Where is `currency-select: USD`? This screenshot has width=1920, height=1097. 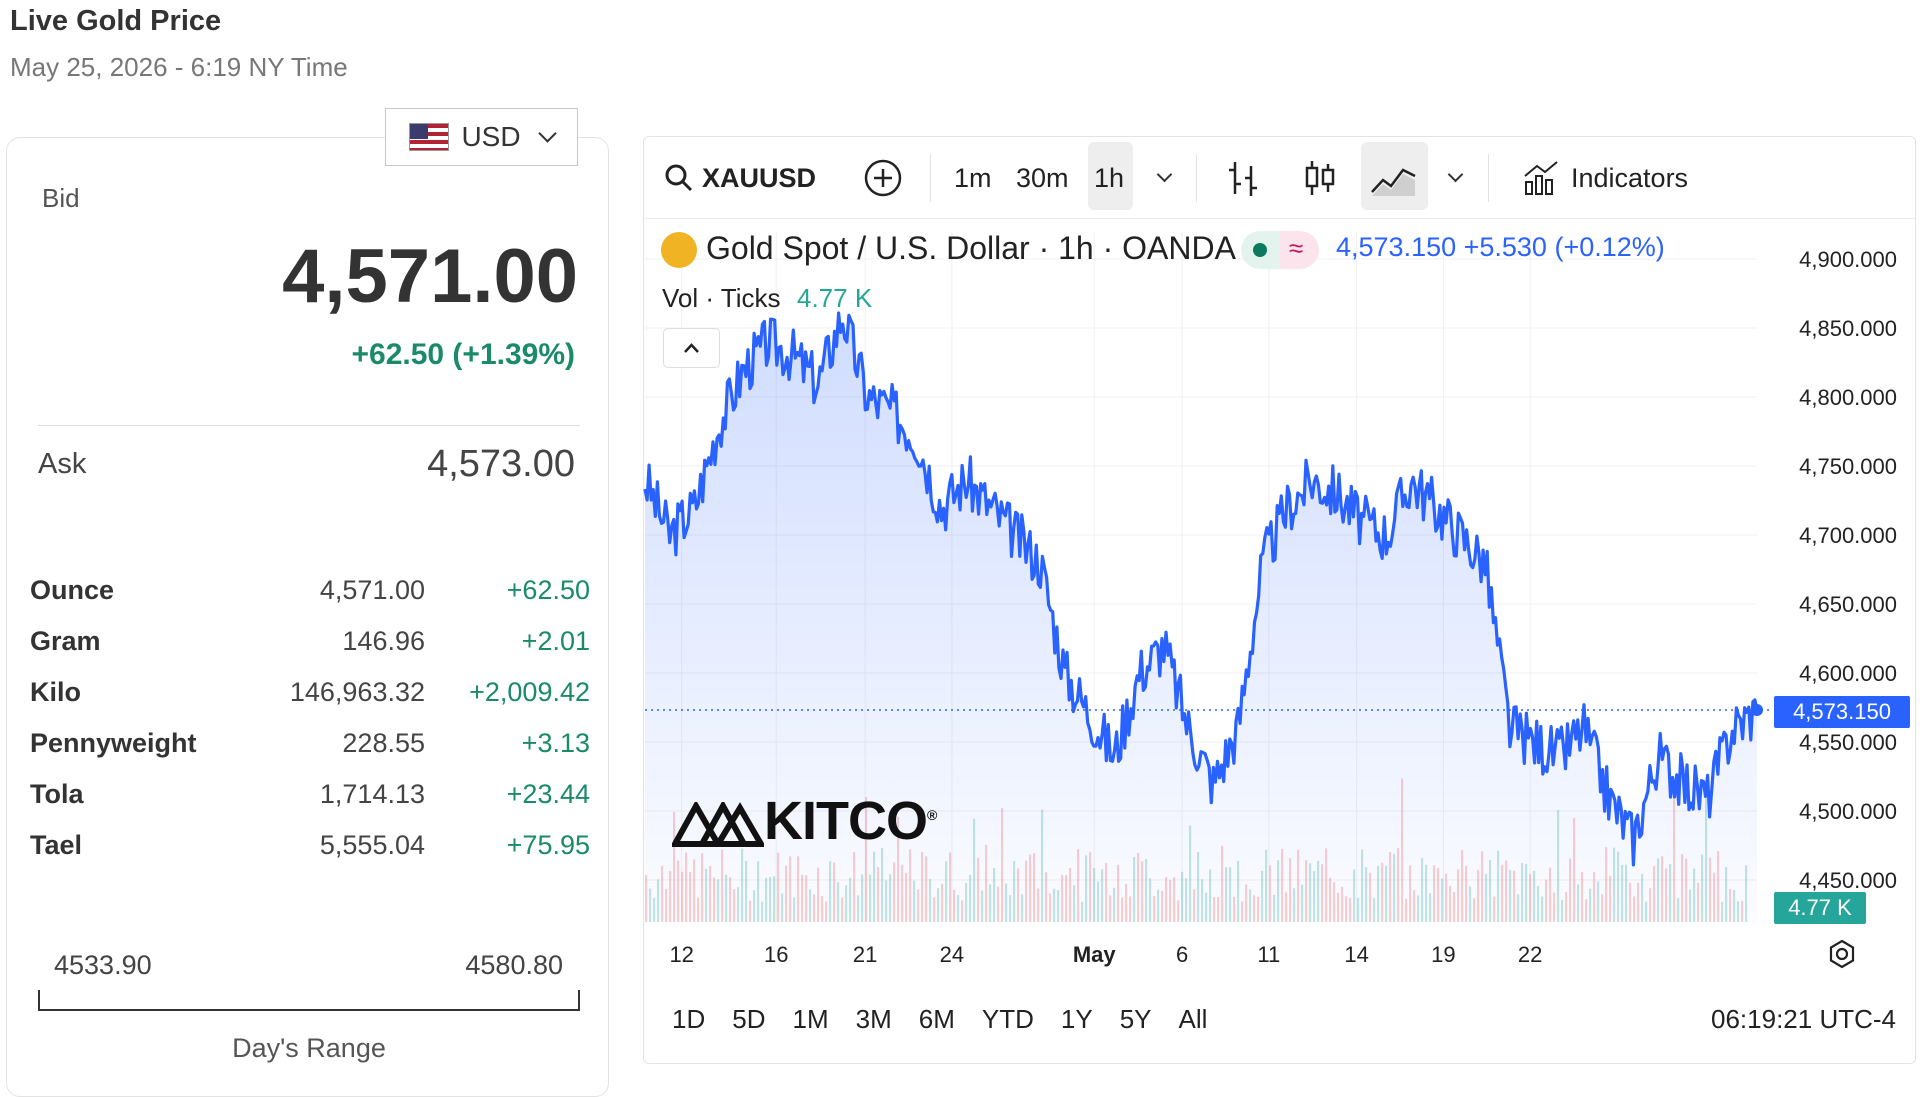 currency-select: USD is located at coordinates (481, 137).